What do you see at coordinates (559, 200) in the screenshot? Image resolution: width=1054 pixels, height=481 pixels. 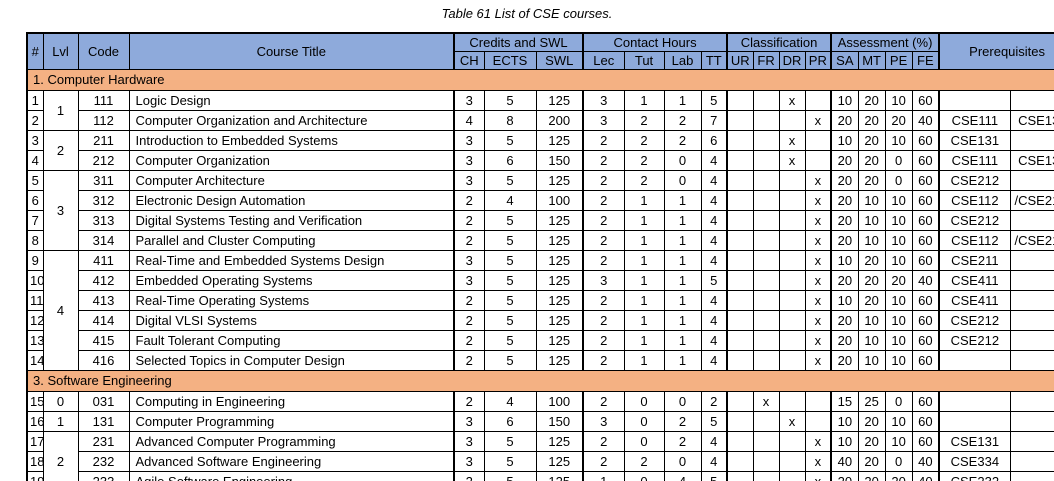 I see `cell-swl: 100` at bounding box center [559, 200].